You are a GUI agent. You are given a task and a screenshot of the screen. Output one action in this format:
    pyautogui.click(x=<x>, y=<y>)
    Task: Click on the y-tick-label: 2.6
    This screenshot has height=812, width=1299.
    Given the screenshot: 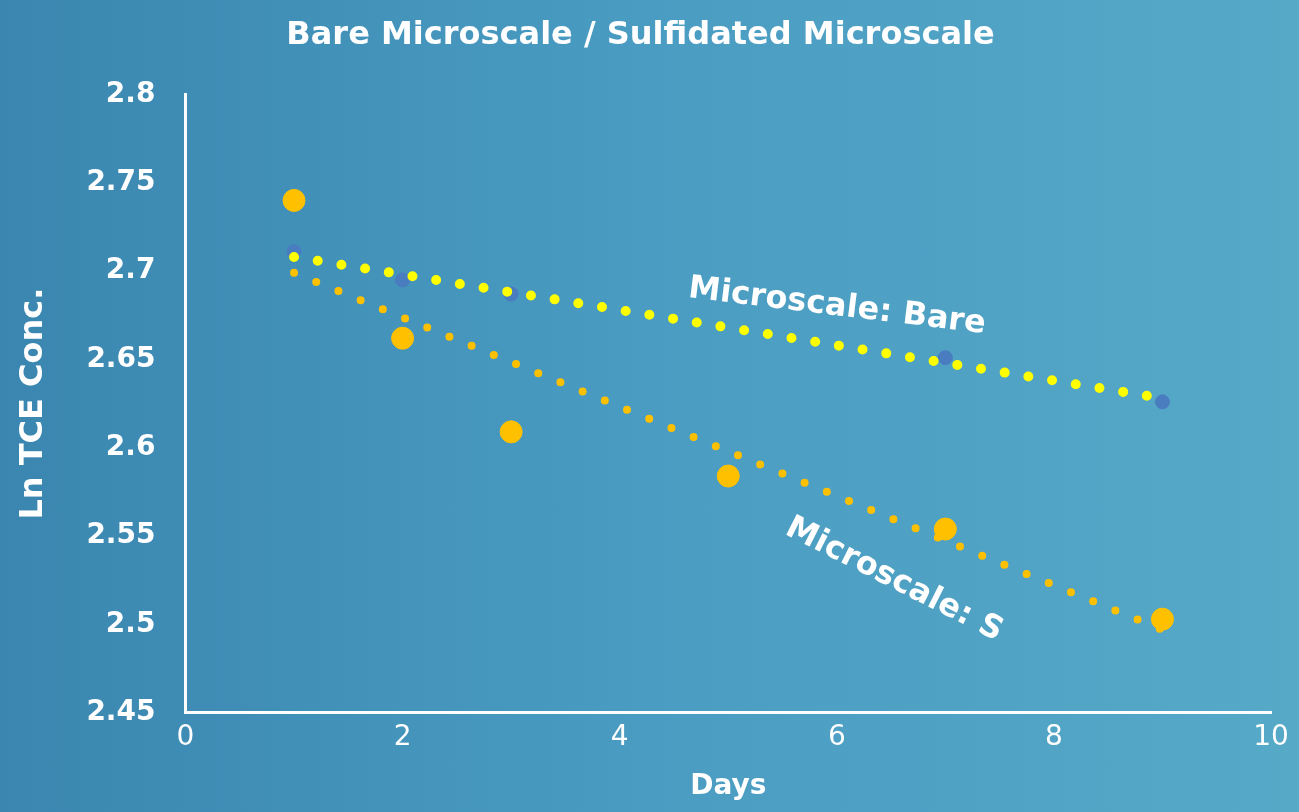 What is the action you would take?
    pyautogui.click(x=130, y=446)
    